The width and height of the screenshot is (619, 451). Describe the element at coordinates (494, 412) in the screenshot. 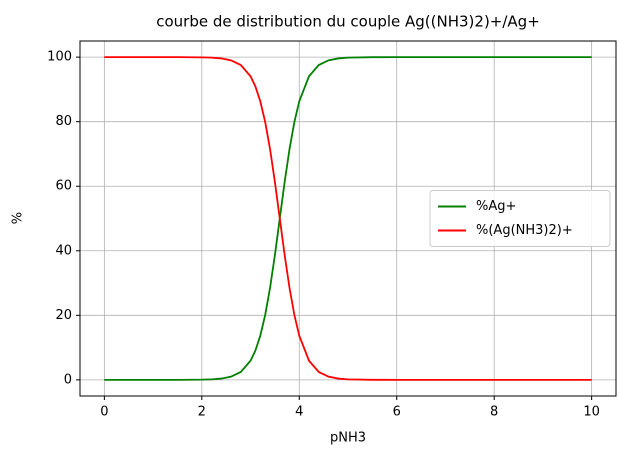

I see `x-tick-label: 8` at that location.